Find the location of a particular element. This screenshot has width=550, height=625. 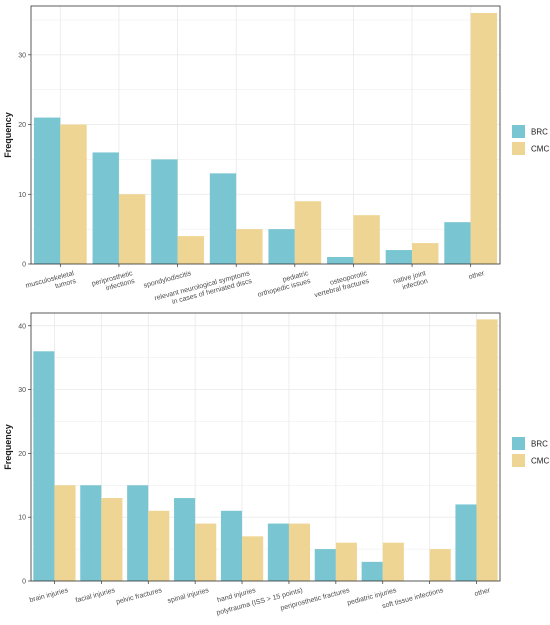

x-tick-label-line: spinal injuries is located at coordinates (188, 596).